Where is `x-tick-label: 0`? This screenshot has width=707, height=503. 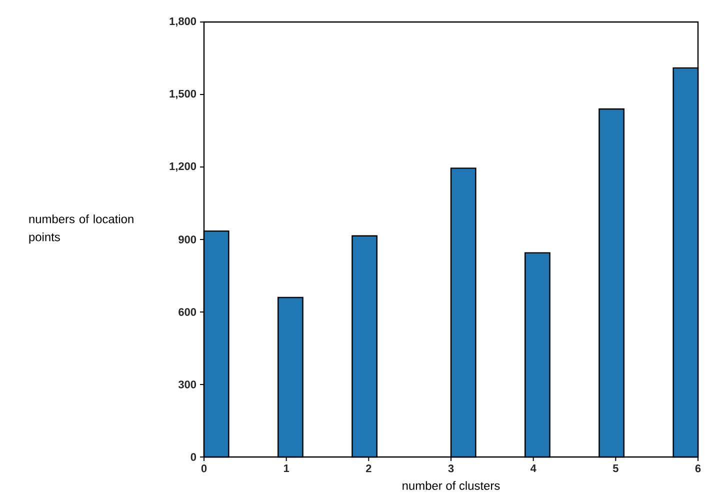 x-tick-label: 0 is located at coordinates (204, 468).